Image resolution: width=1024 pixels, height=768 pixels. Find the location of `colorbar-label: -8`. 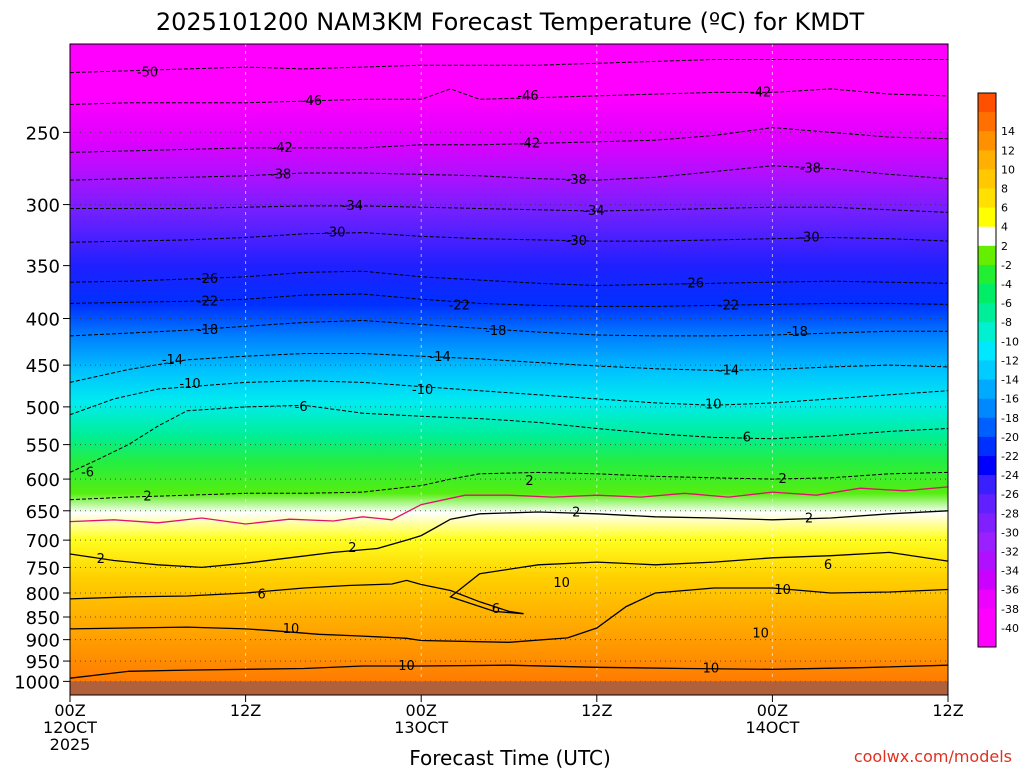

colorbar-label: -8 is located at coordinates (1006, 322).